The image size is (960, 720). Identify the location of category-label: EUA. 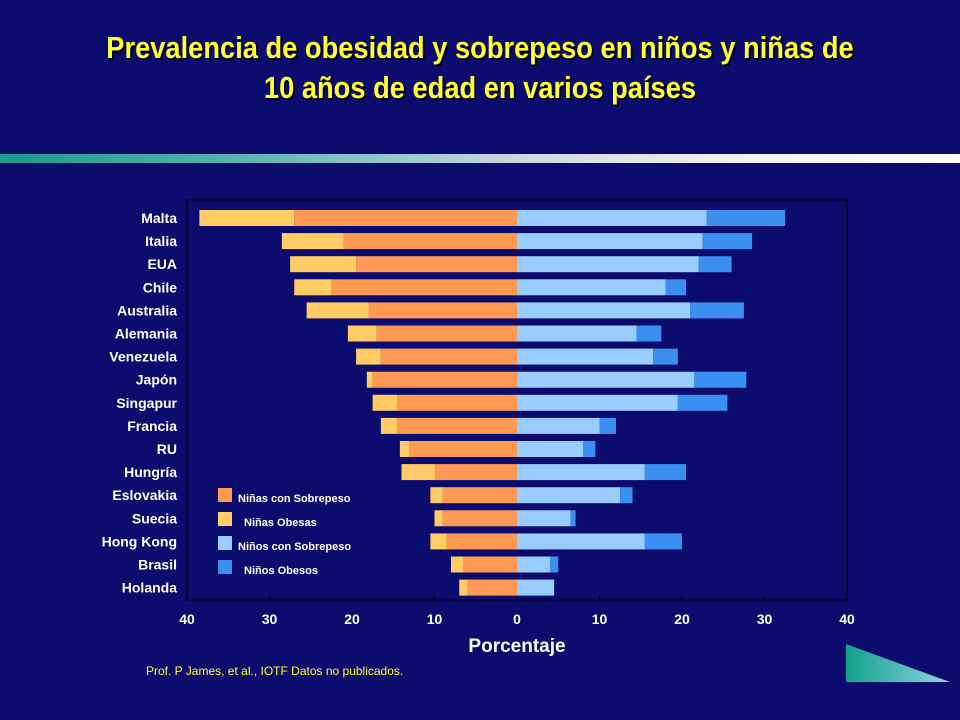
(162, 264).